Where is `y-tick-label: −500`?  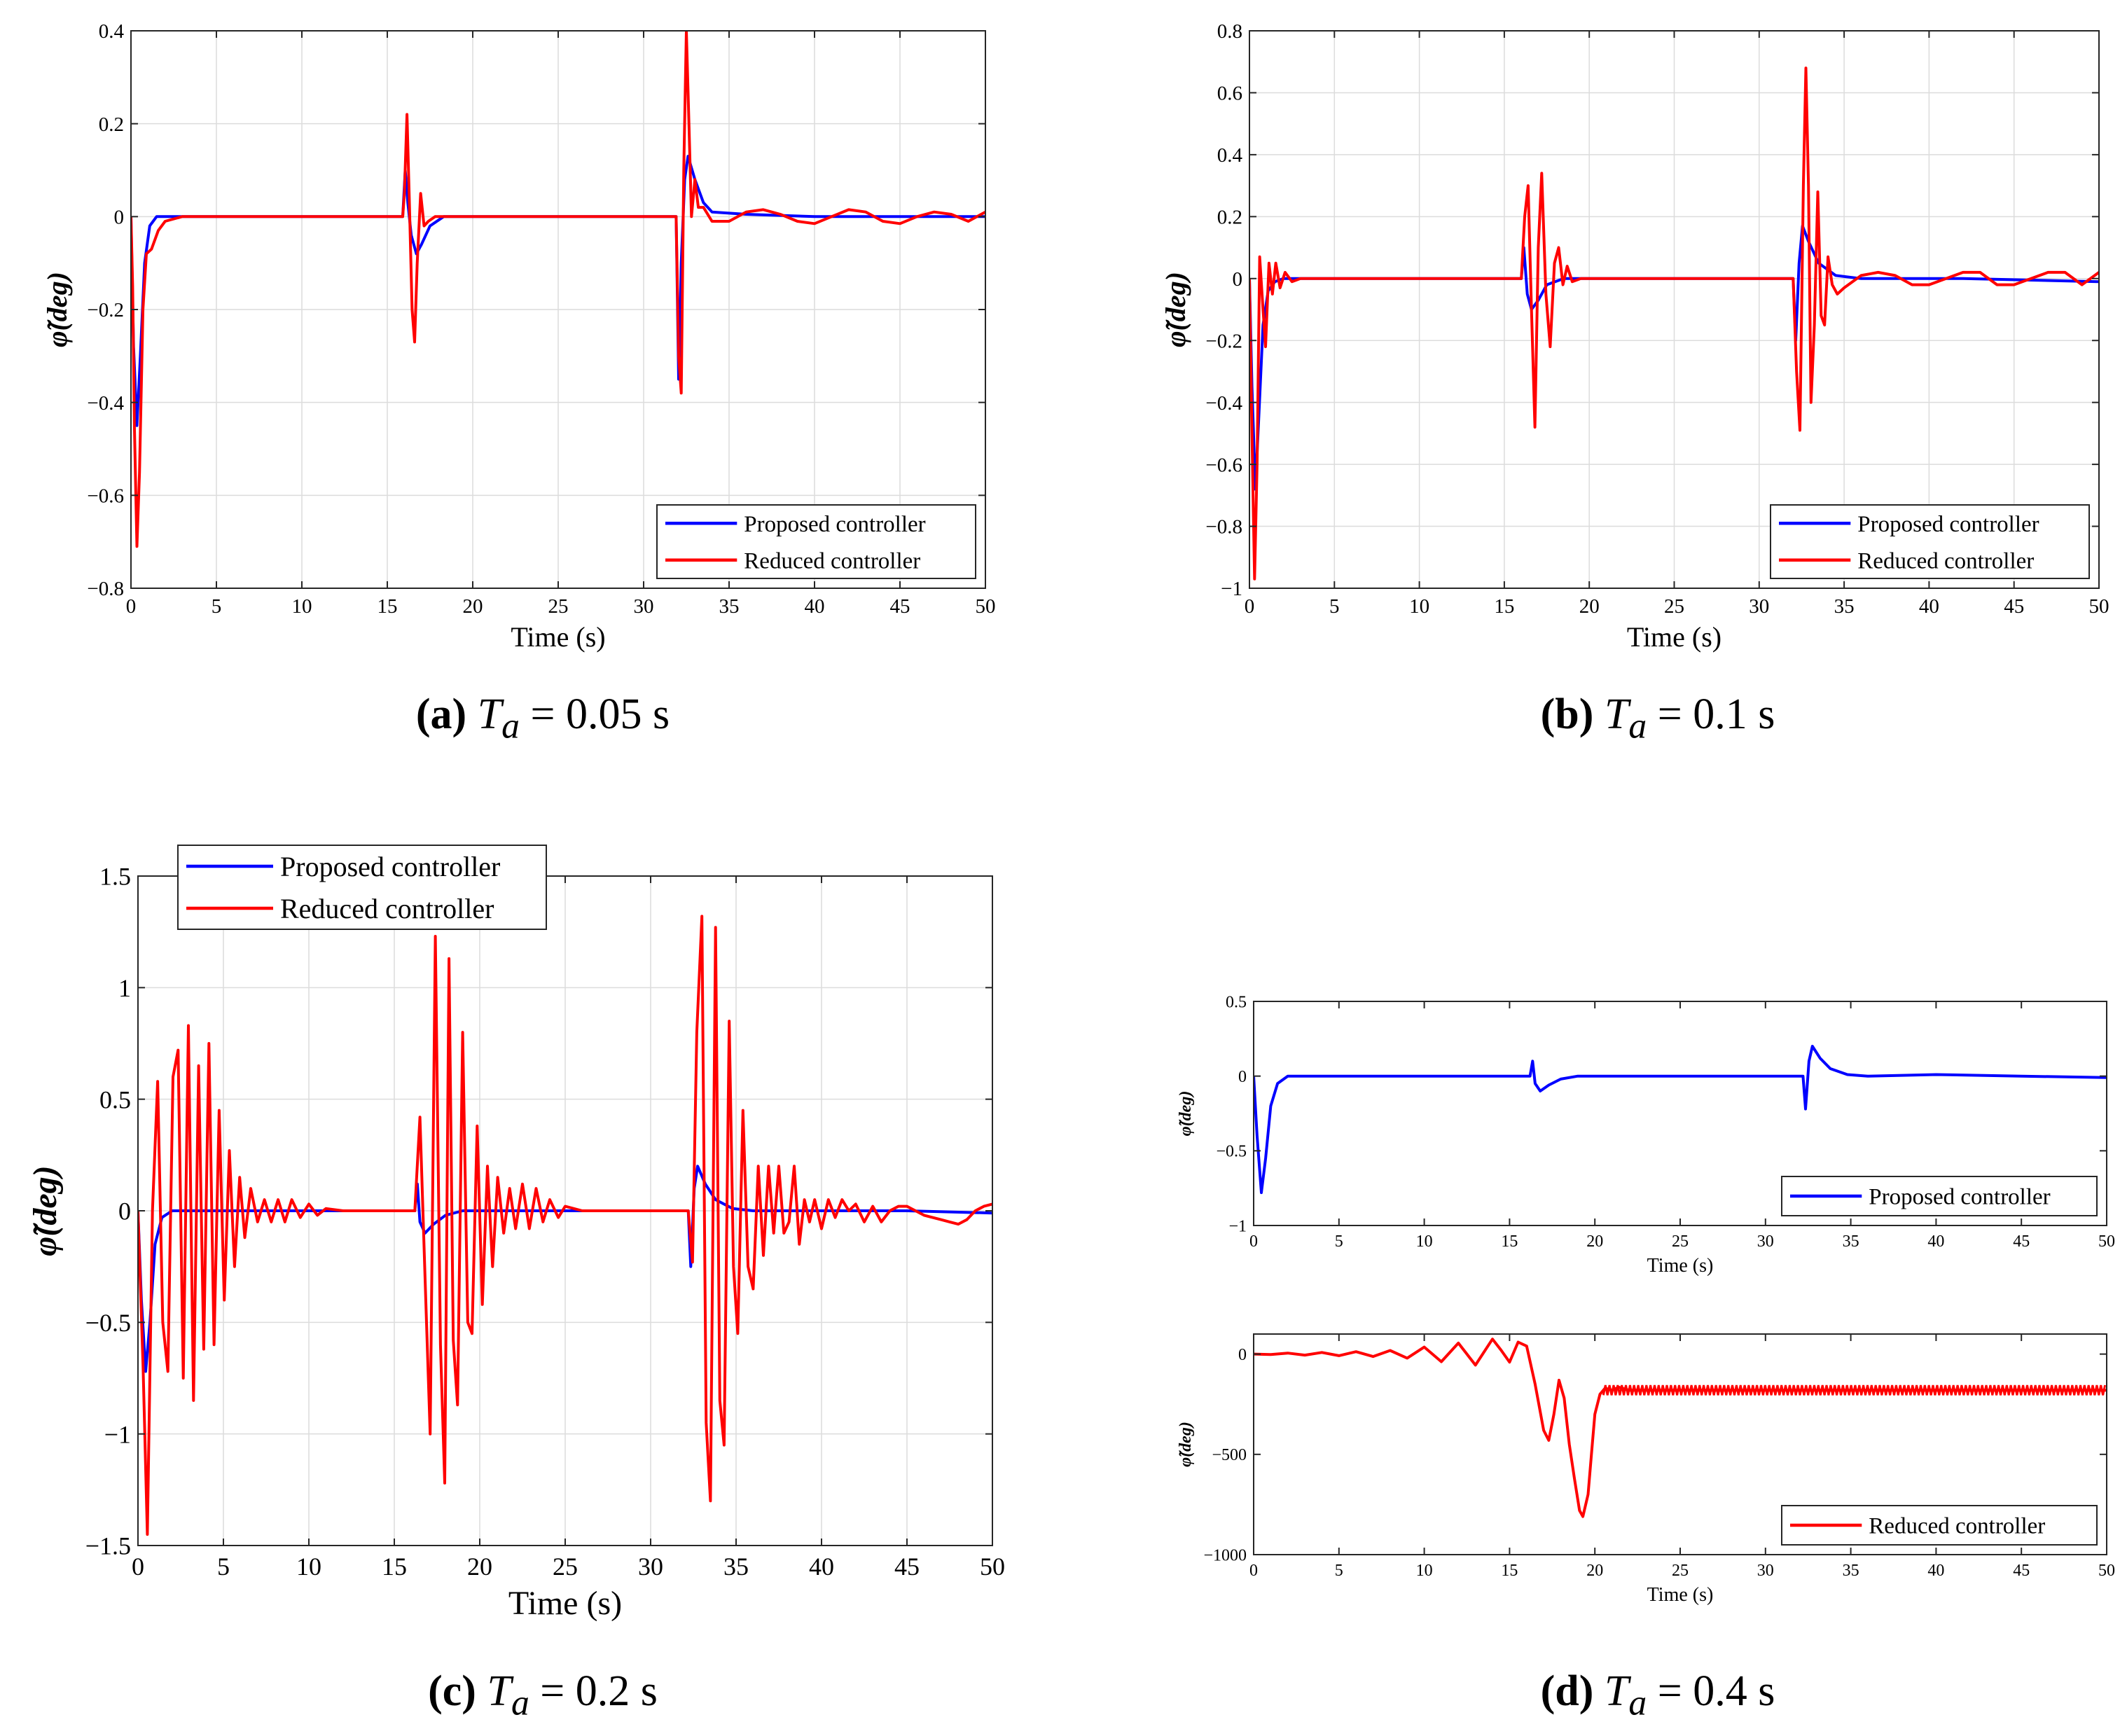
y-tick-label: −500 is located at coordinates (1229, 1455).